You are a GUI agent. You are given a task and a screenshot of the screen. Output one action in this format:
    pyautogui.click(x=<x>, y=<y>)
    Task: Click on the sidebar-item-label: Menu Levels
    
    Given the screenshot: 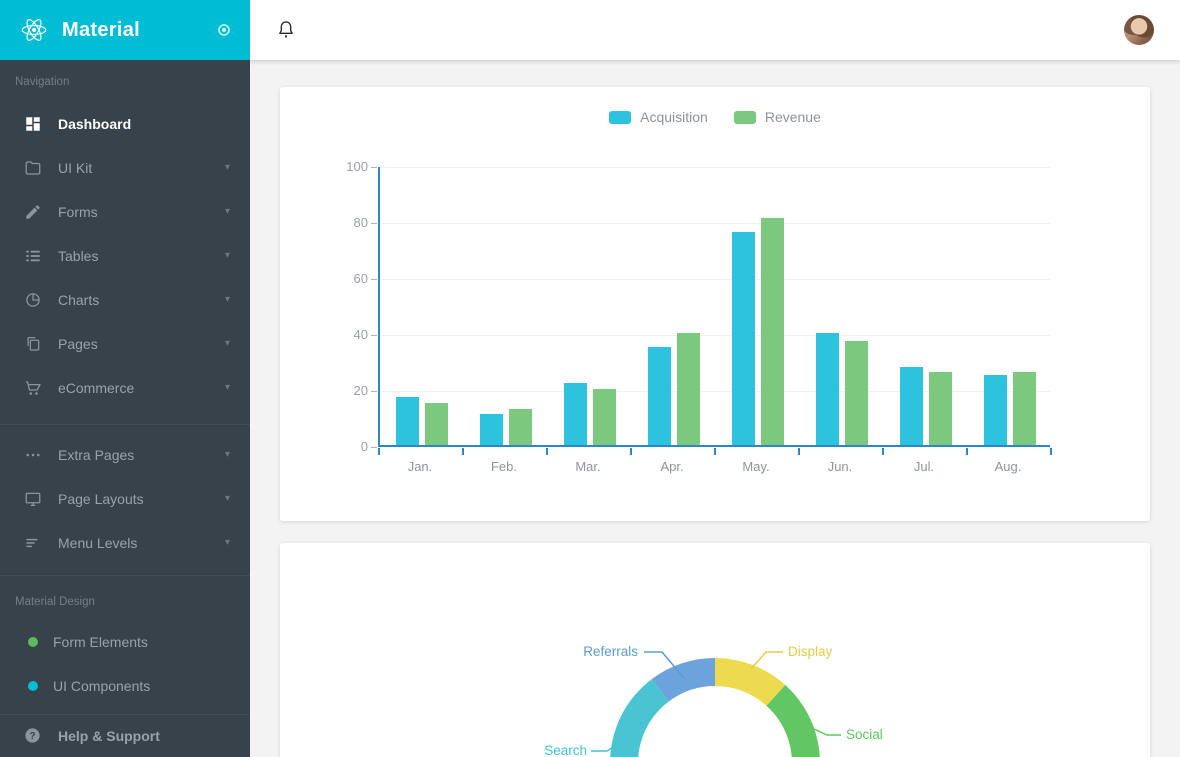 What is the action you would take?
    pyautogui.click(x=98, y=542)
    